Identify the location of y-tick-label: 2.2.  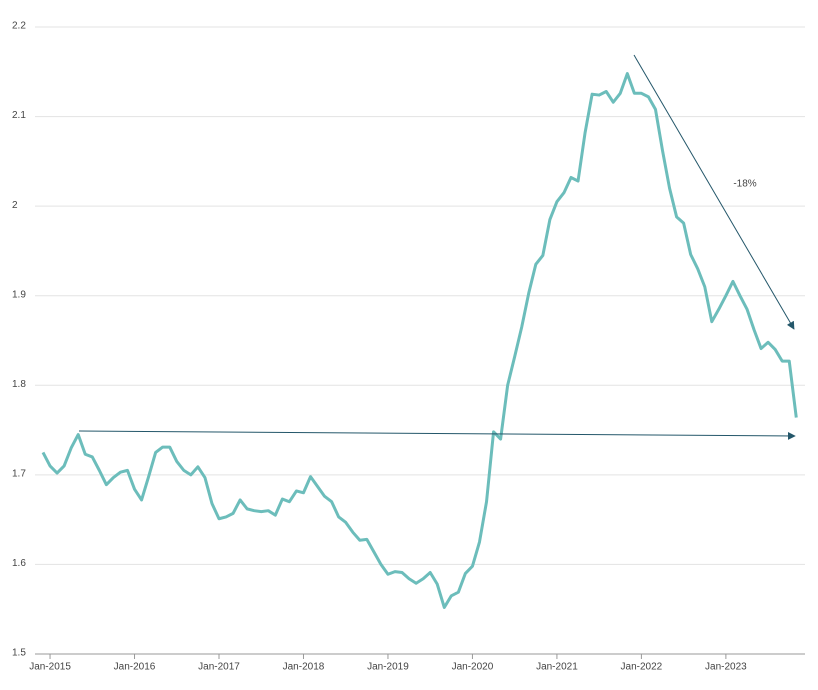
(19, 26).